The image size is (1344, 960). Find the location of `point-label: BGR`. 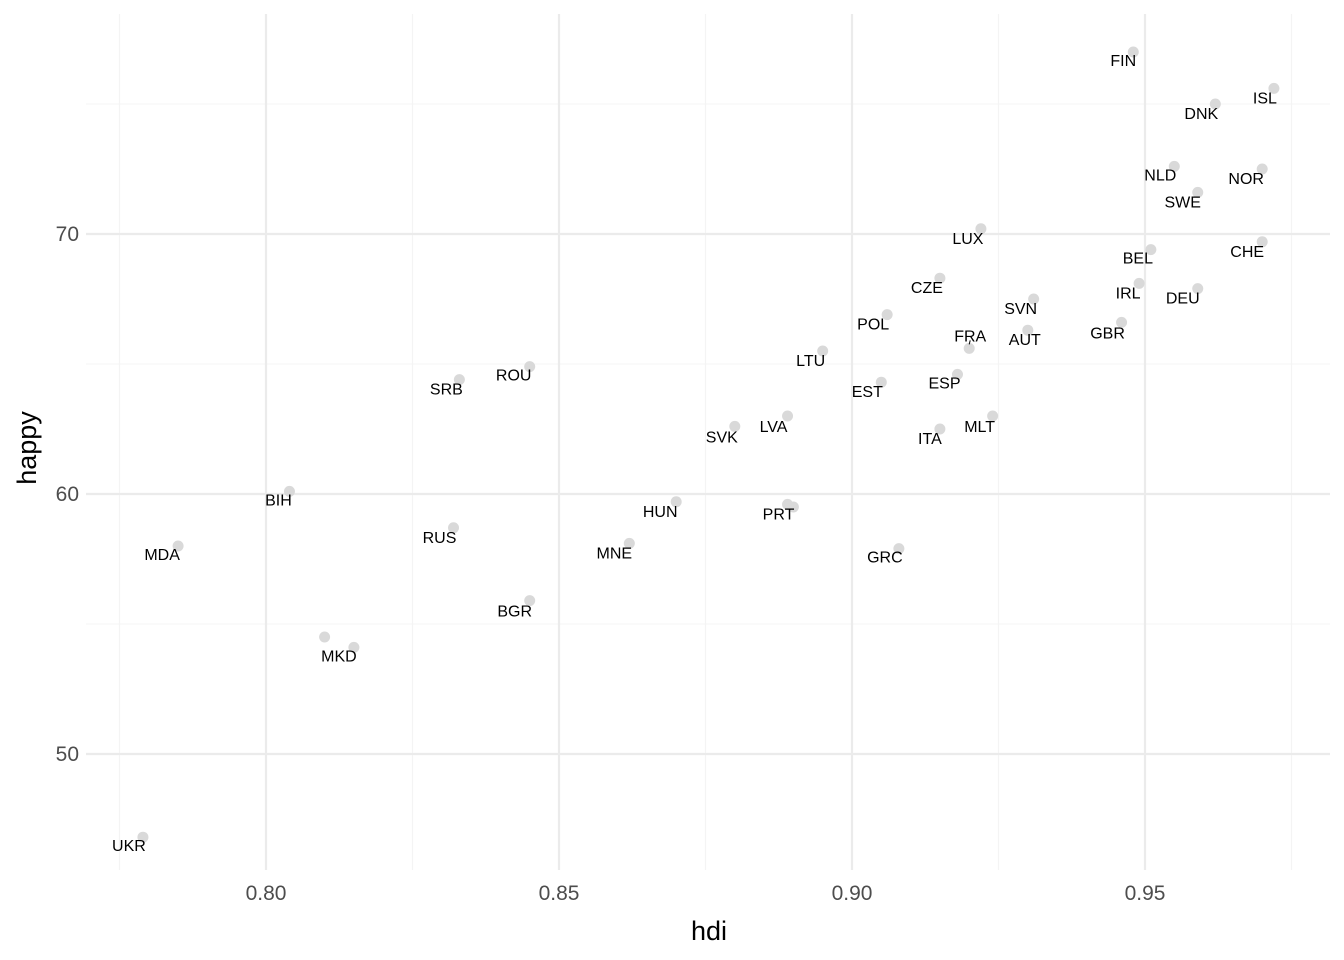

point-label: BGR is located at coordinates (514, 612).